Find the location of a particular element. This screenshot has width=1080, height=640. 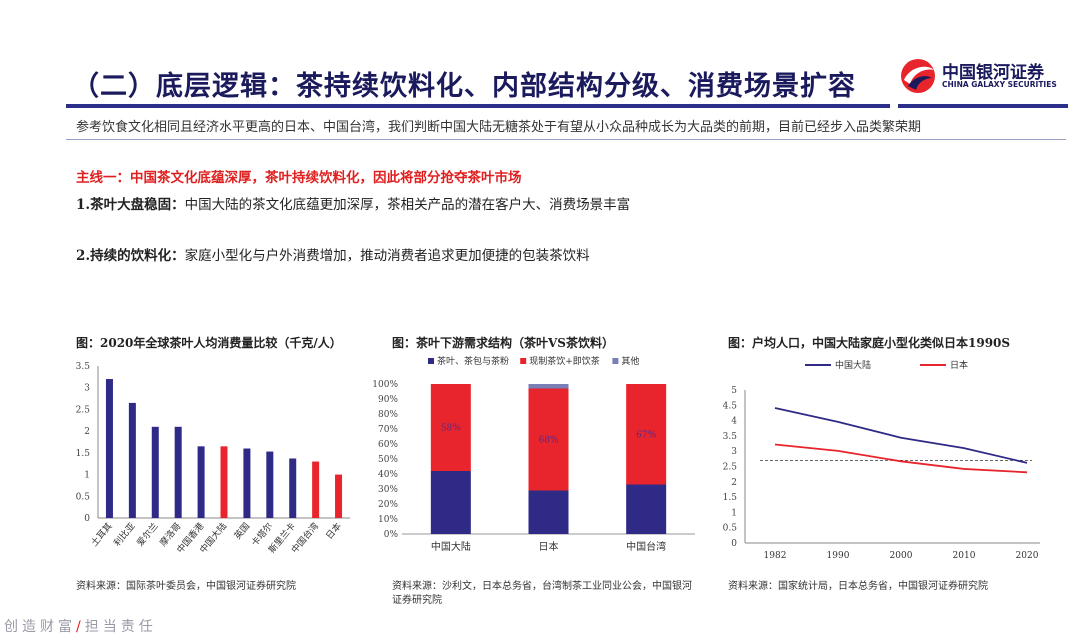

data-label: 67% is located at coordinates (646, 435).